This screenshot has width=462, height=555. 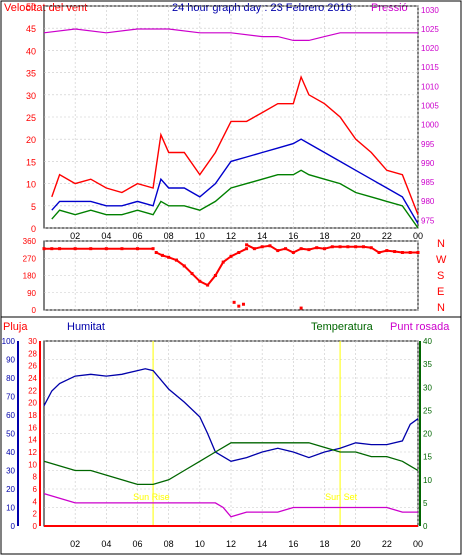 I want to click on wind-speed-title: Velocitat del vent, so click(x=45, y=8).